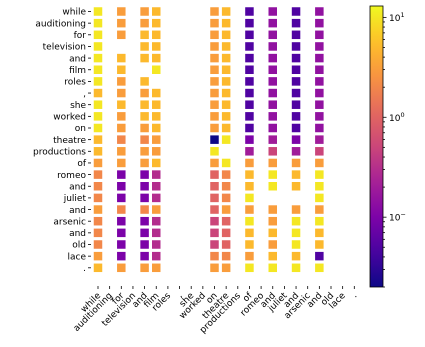 This screenshot has height=347, width=425. Describe the element at coordinates (64, 48) in the screenshot. I see `y-tick-label: television` at that location.